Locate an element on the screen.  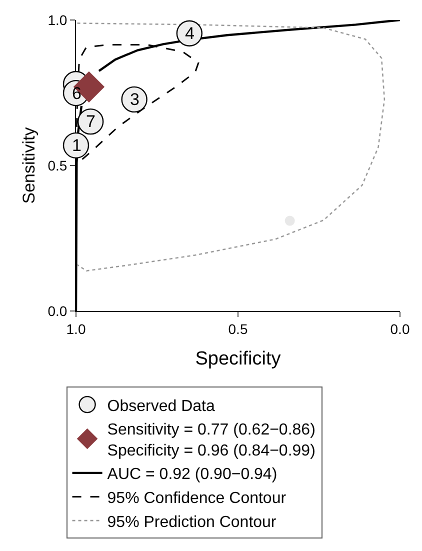
y-tick-label: 1.0 is located at coordinates (58, 20).